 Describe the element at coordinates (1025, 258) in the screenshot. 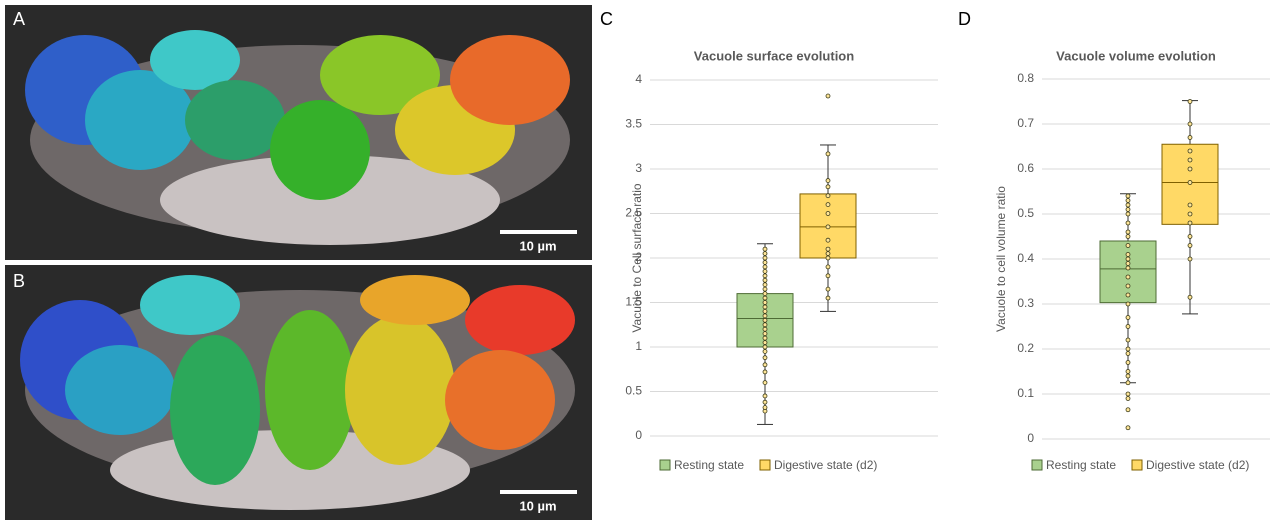

I see `y-tick-label: 0.4` at that location.